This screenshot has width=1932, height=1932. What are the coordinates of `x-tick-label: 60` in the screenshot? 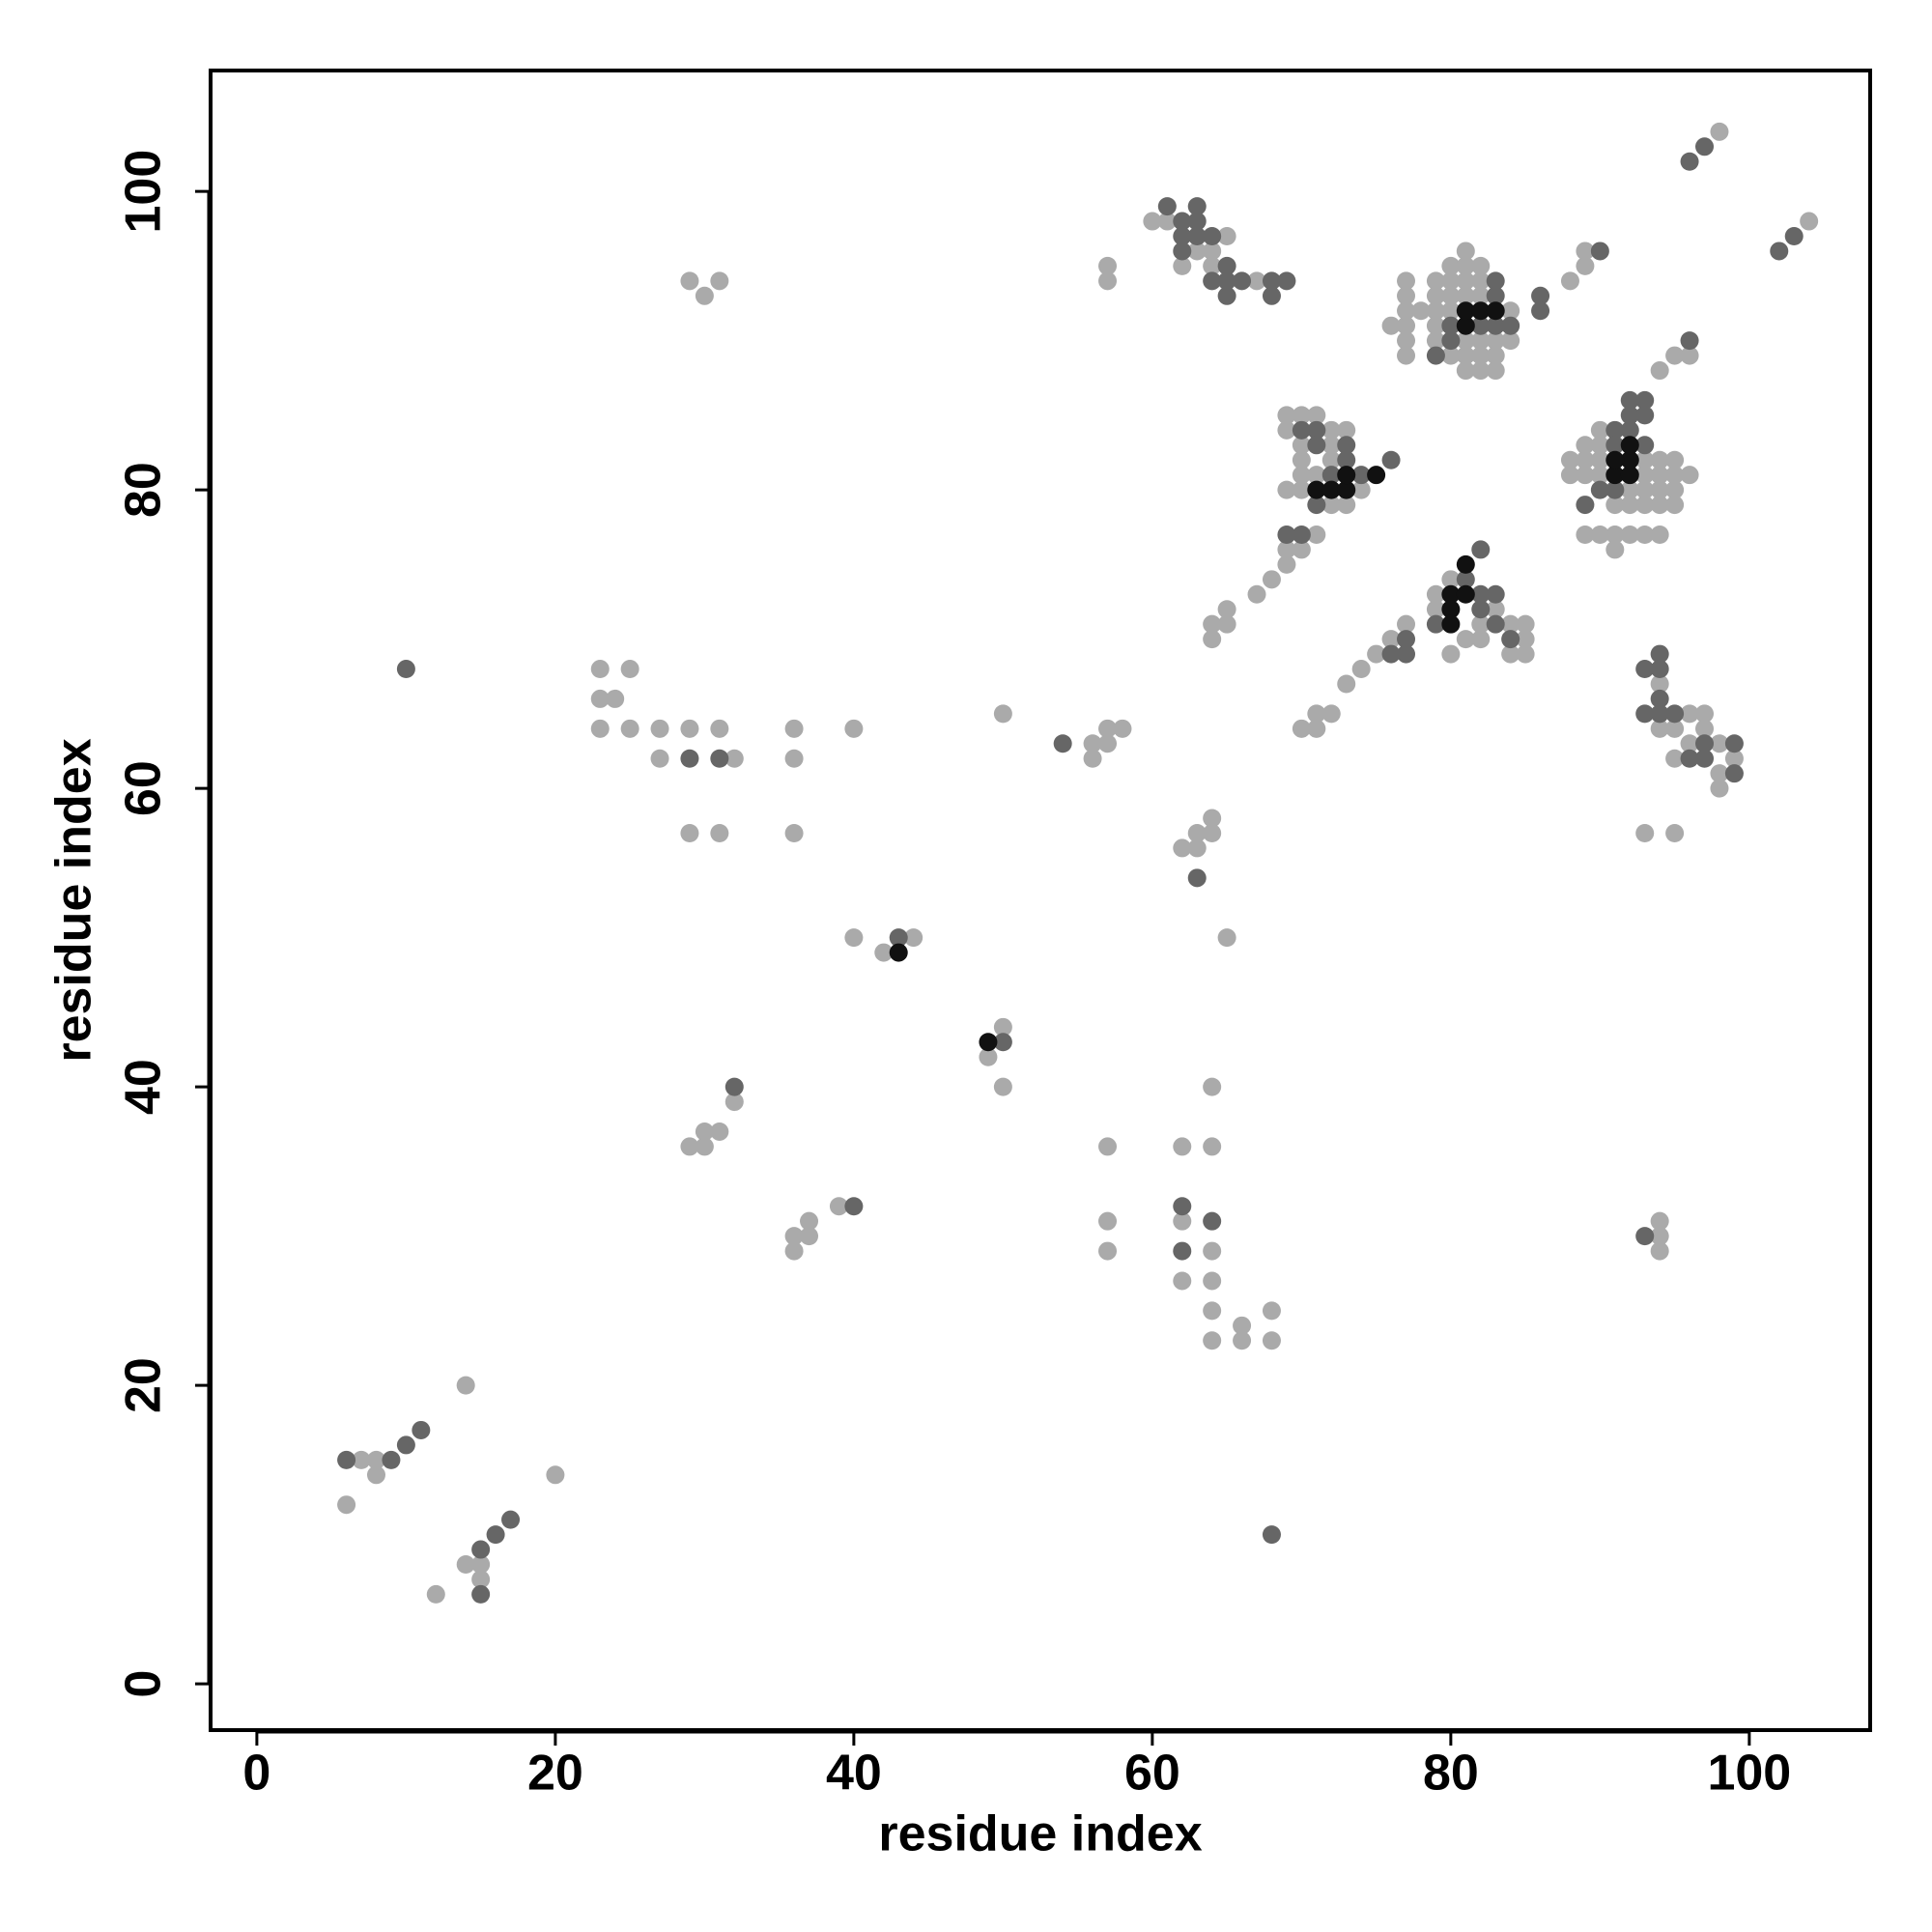 It's located at (1152, 1774).